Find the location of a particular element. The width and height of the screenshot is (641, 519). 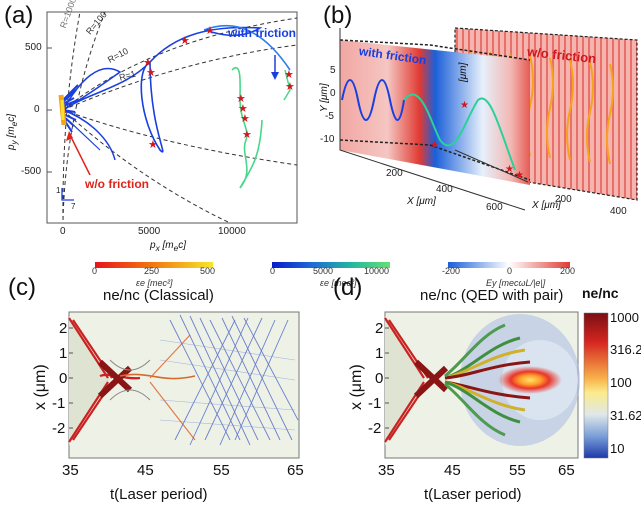

panel-c-x-tick: 35 is located at coordinates (70, 470).